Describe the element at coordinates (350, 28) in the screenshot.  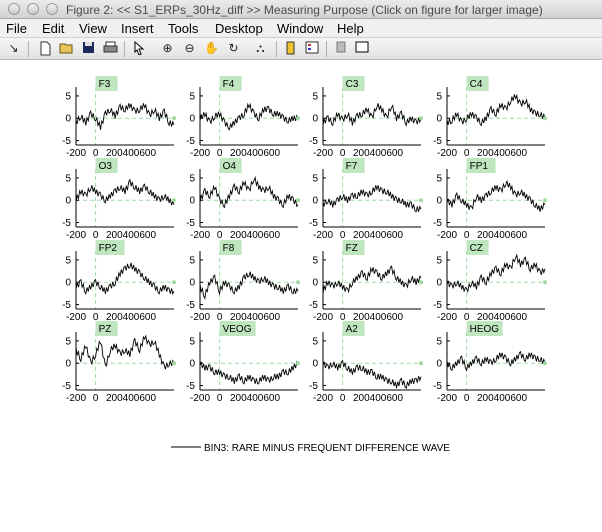
I see `menu-help: Help` at that location.